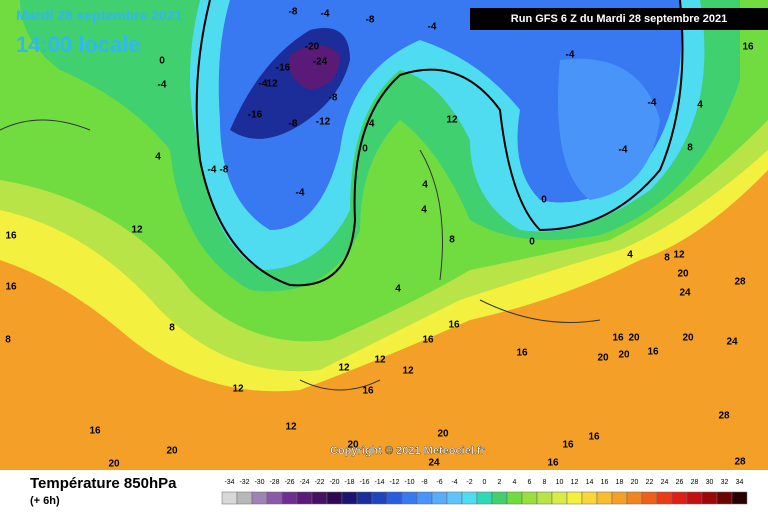 The image size is (768, 512). What do you see at coordinates (244, 482) in the screenshot?
I see `colorbar-tick: -32` at bounding box center [244, 482].